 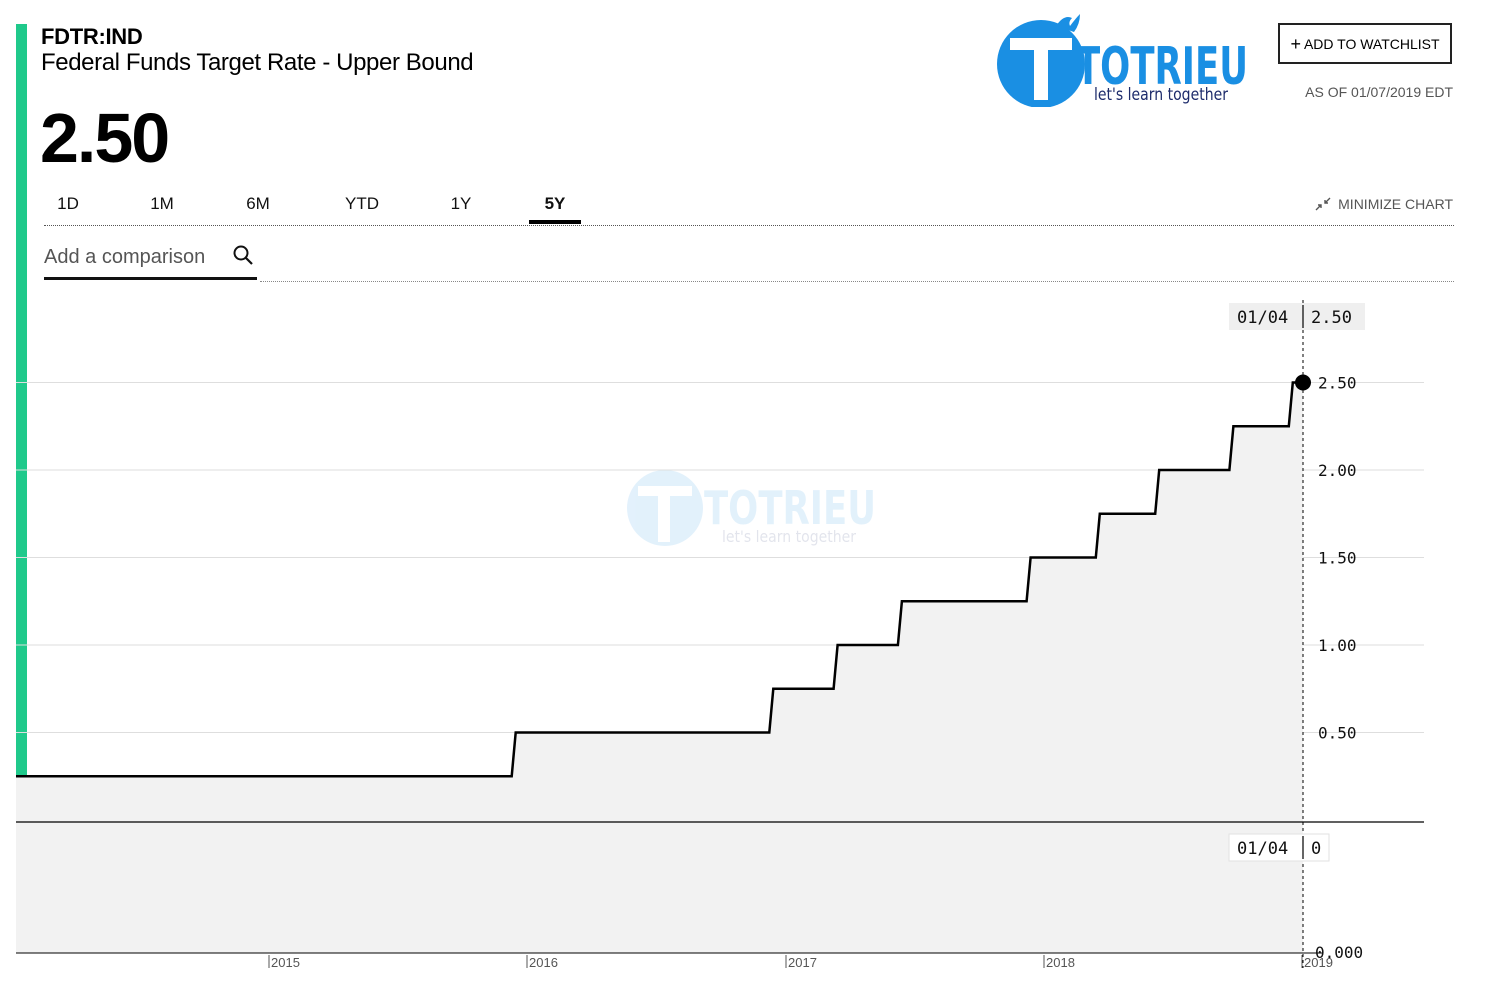 What do you see at coordinates (1379, 92) in the screenshot?
I see `as-of-timestamp: AS OF 01/07/2019 EDT` at bounding box center [1379, 92].